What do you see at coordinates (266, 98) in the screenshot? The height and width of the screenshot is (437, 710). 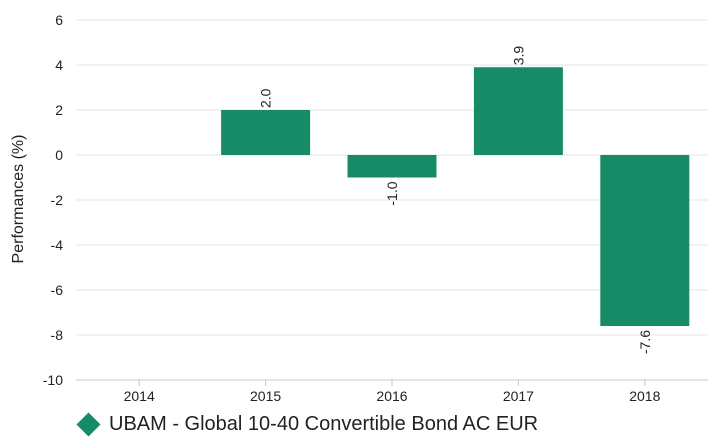 I see `data-label: 2.0` at bounding box center [266, 98].